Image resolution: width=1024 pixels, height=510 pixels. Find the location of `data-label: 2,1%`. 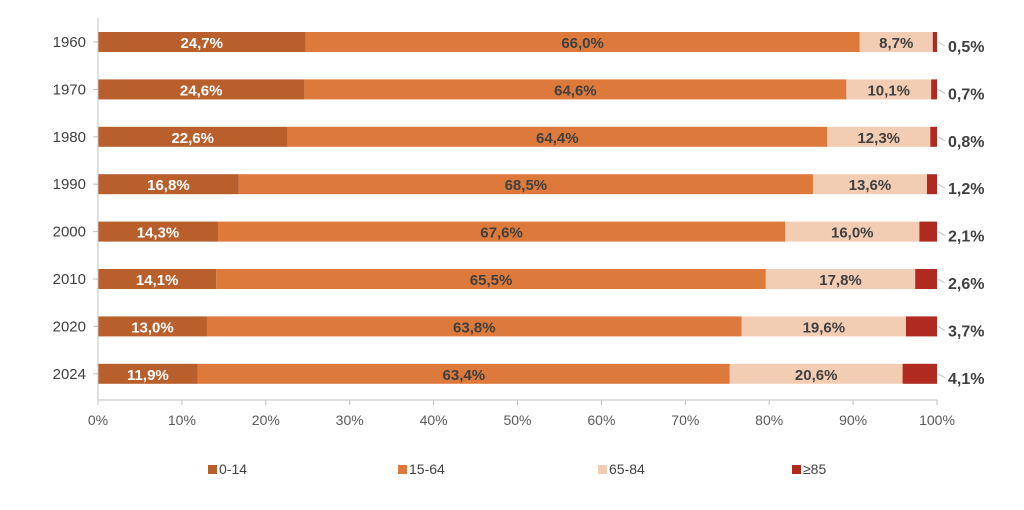

data-label: 2,1% is located at coordinates (966, 237).